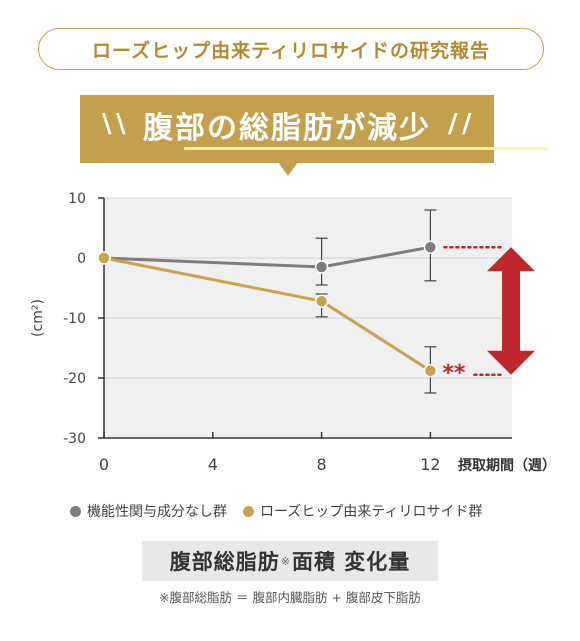  Describe the element at coordinates (351, 562) in the screenshot. I see `metric-title-rest: 面積 変化量` at that location.